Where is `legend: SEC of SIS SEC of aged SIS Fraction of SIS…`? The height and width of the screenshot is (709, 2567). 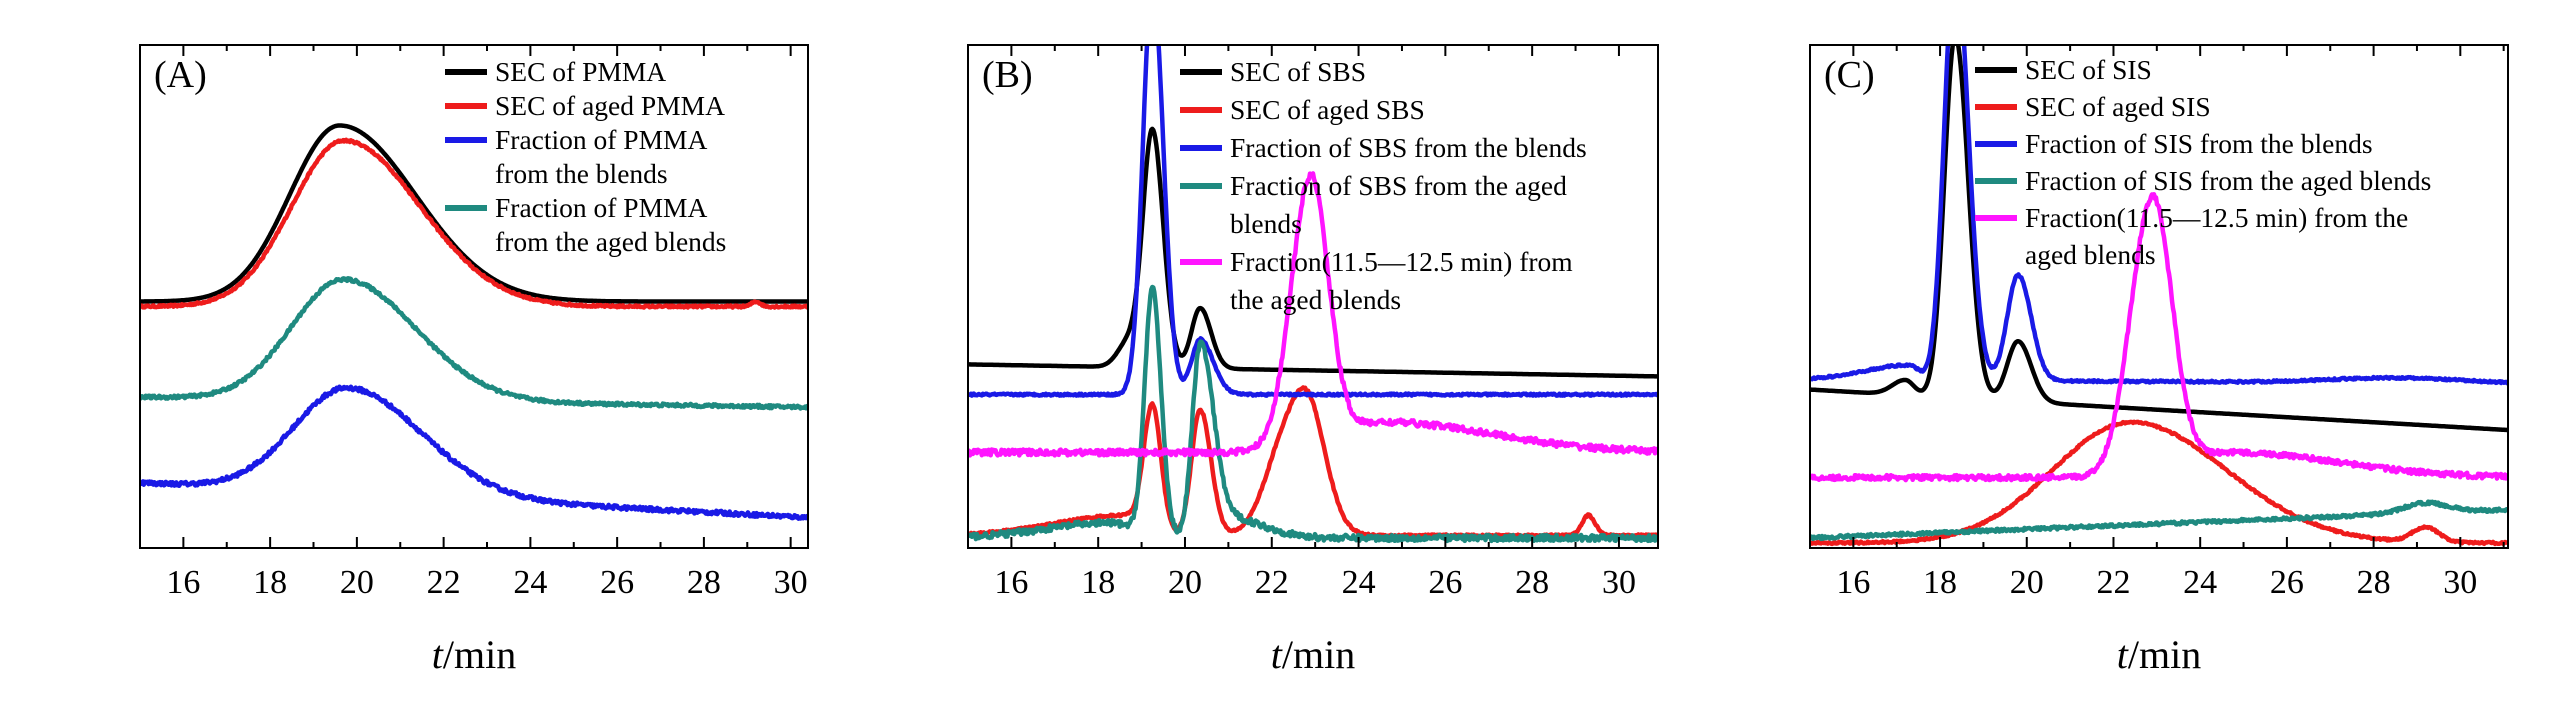 legend: SEC of SIS SEC of aged SIS Fraction of SIS… is located at coordinates (2203, 162).